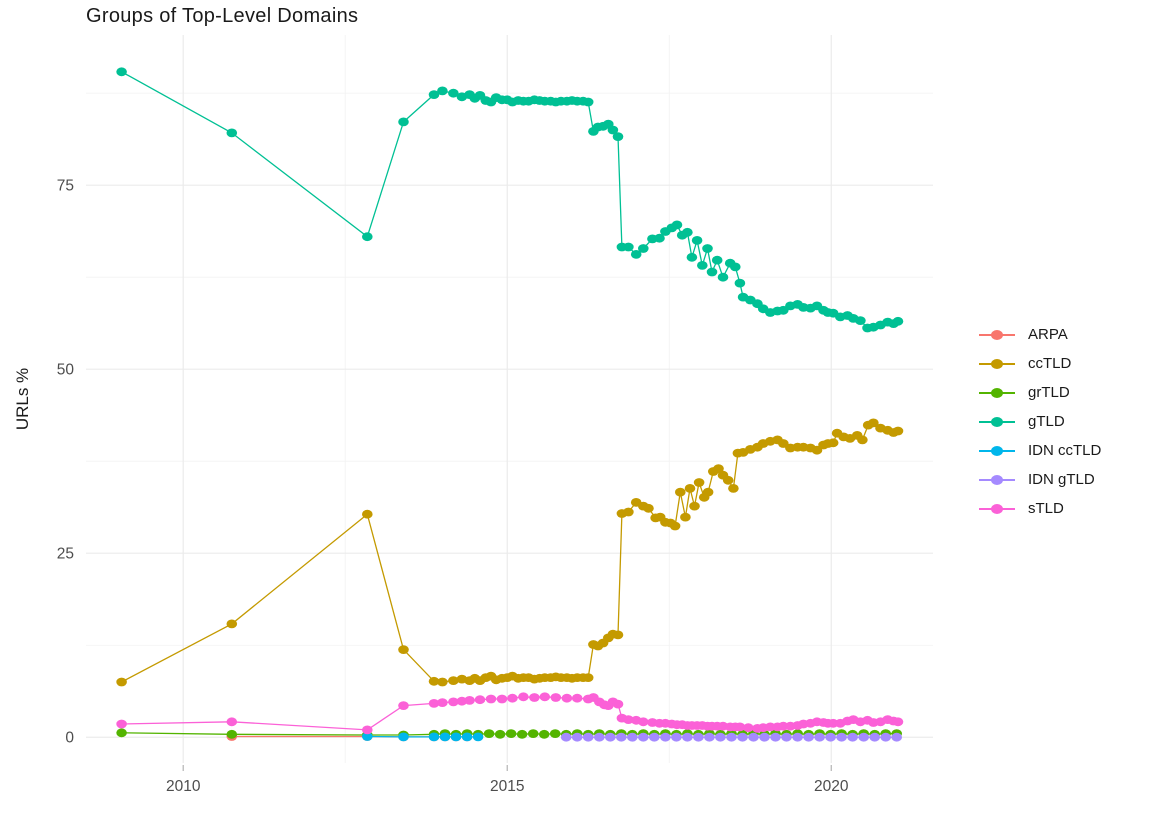 The height and width of the screenshot is (827, 1164). I want to click on y-tick-label: 75, so click(65, 186).